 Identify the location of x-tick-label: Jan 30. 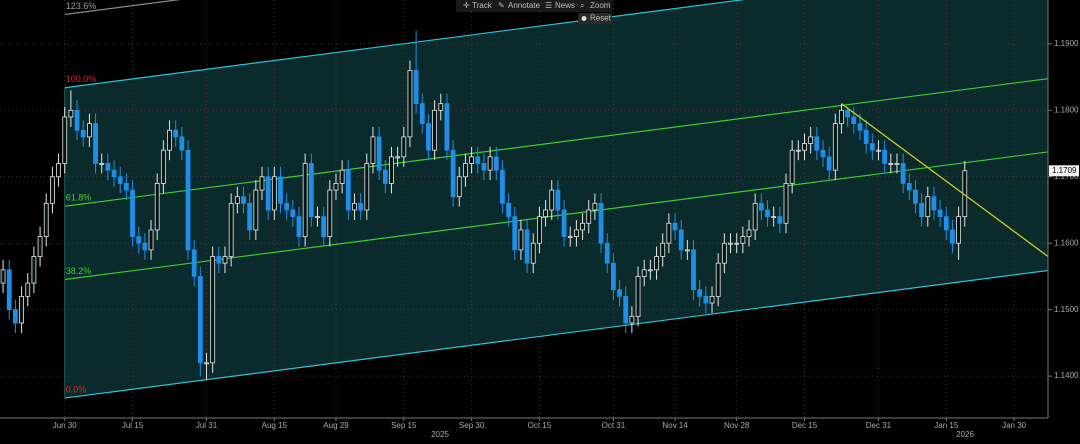
(1014, 425).